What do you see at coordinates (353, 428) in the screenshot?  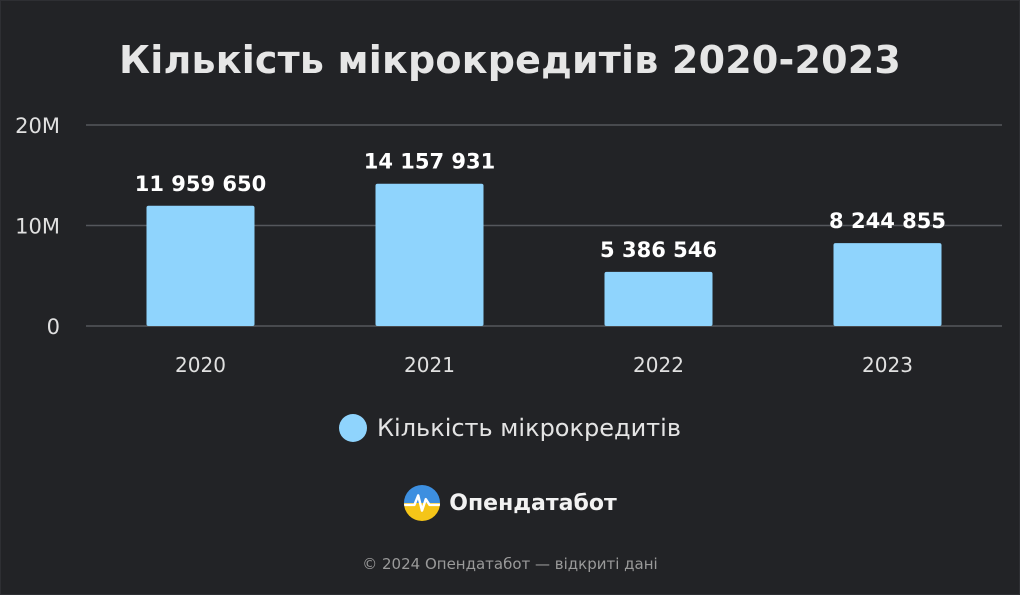 I see `legend-swatch` at bounding box center [353, 428].